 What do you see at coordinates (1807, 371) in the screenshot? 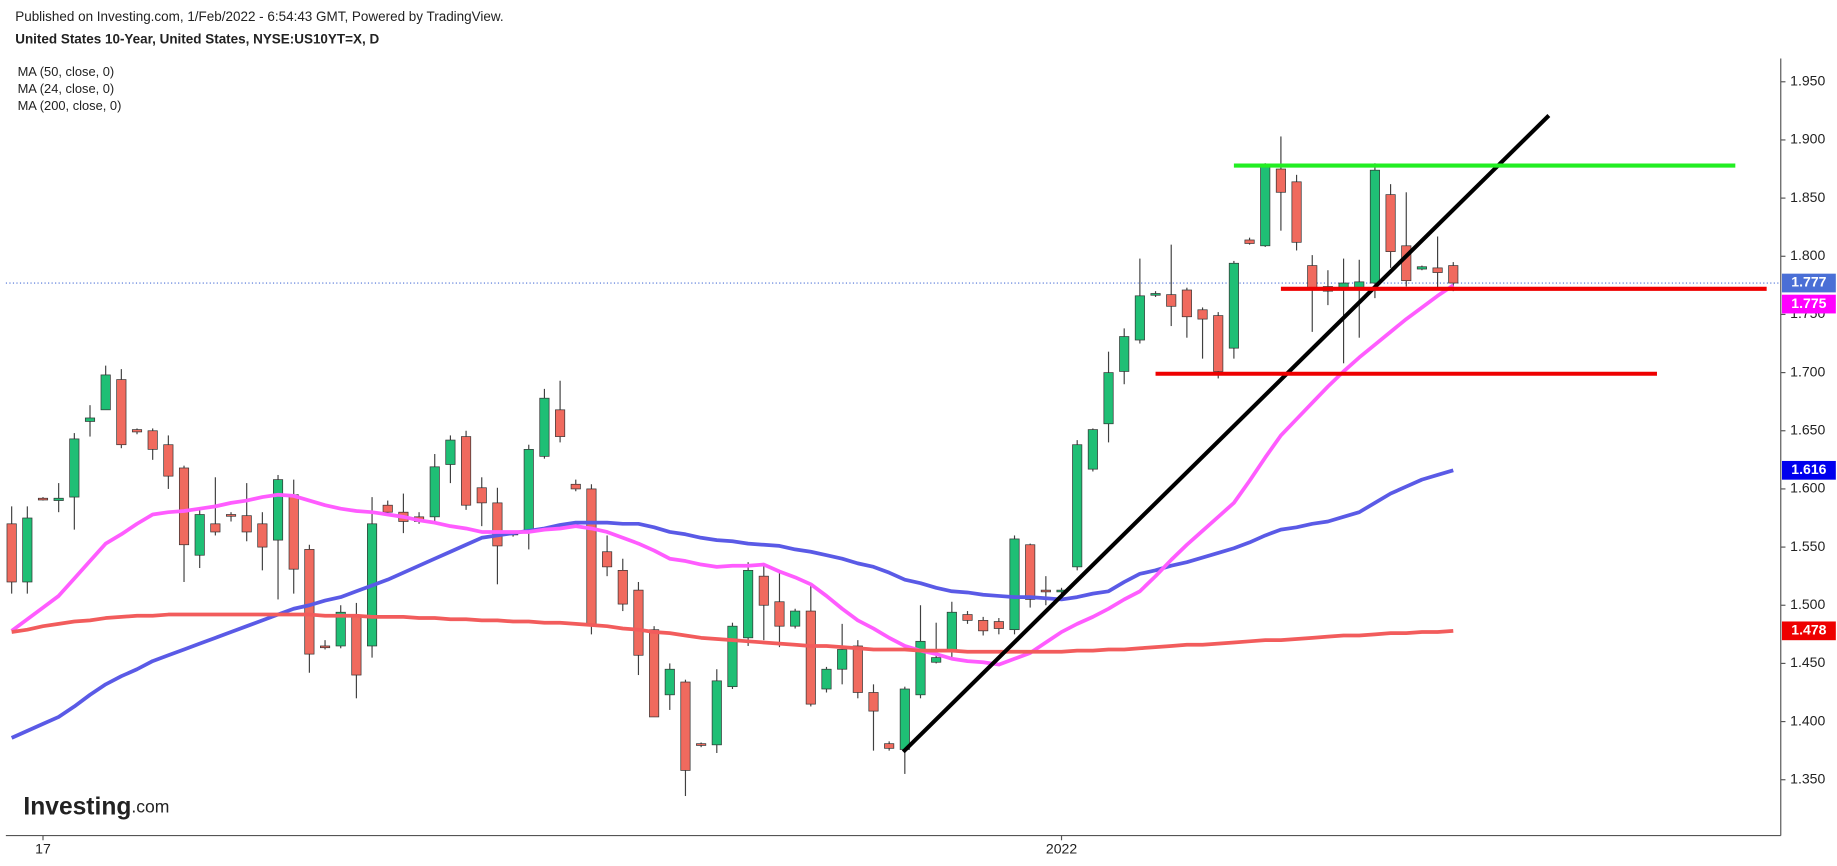
I see `y-tick-label: 1.700` at bounding box center [1807, 371].